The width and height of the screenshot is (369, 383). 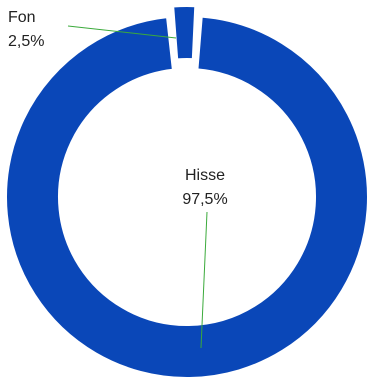 What do you see at coordinates (184, 33) in the screenshot?
I see `slice-fon` at bounding box center [184, 33].